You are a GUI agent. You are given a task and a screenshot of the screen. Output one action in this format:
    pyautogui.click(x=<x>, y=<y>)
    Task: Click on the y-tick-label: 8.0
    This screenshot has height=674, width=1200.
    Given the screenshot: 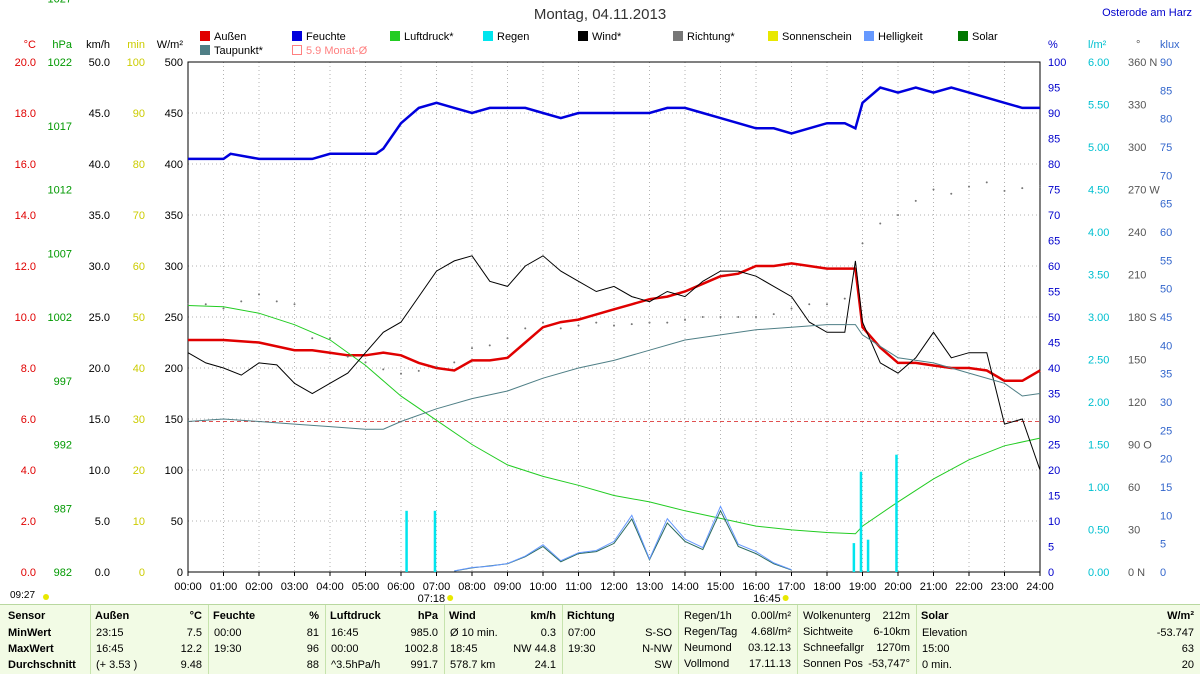 What is the action you would take?
    pyautogui.click(x=28, y=369)
    